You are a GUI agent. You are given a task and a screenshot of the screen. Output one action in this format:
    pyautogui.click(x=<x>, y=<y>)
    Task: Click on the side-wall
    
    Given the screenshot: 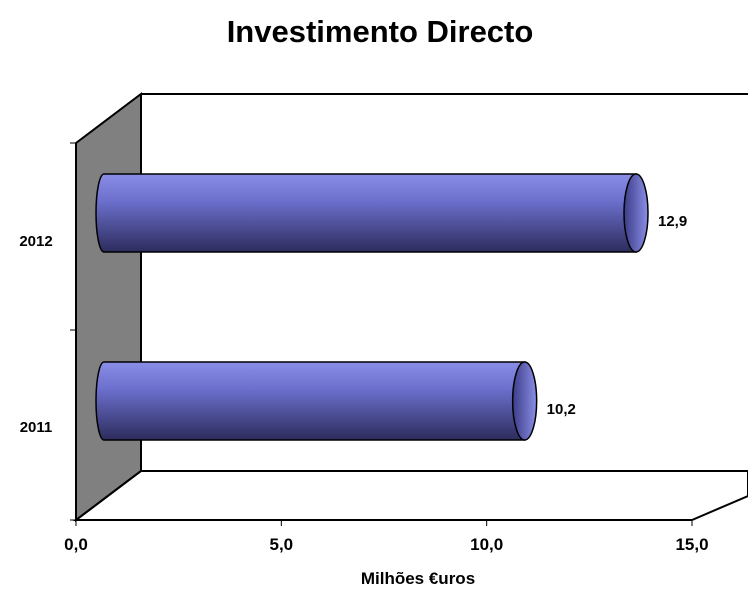 What is the action you would take?
    pyautogui.click(x=108, y=307)
    